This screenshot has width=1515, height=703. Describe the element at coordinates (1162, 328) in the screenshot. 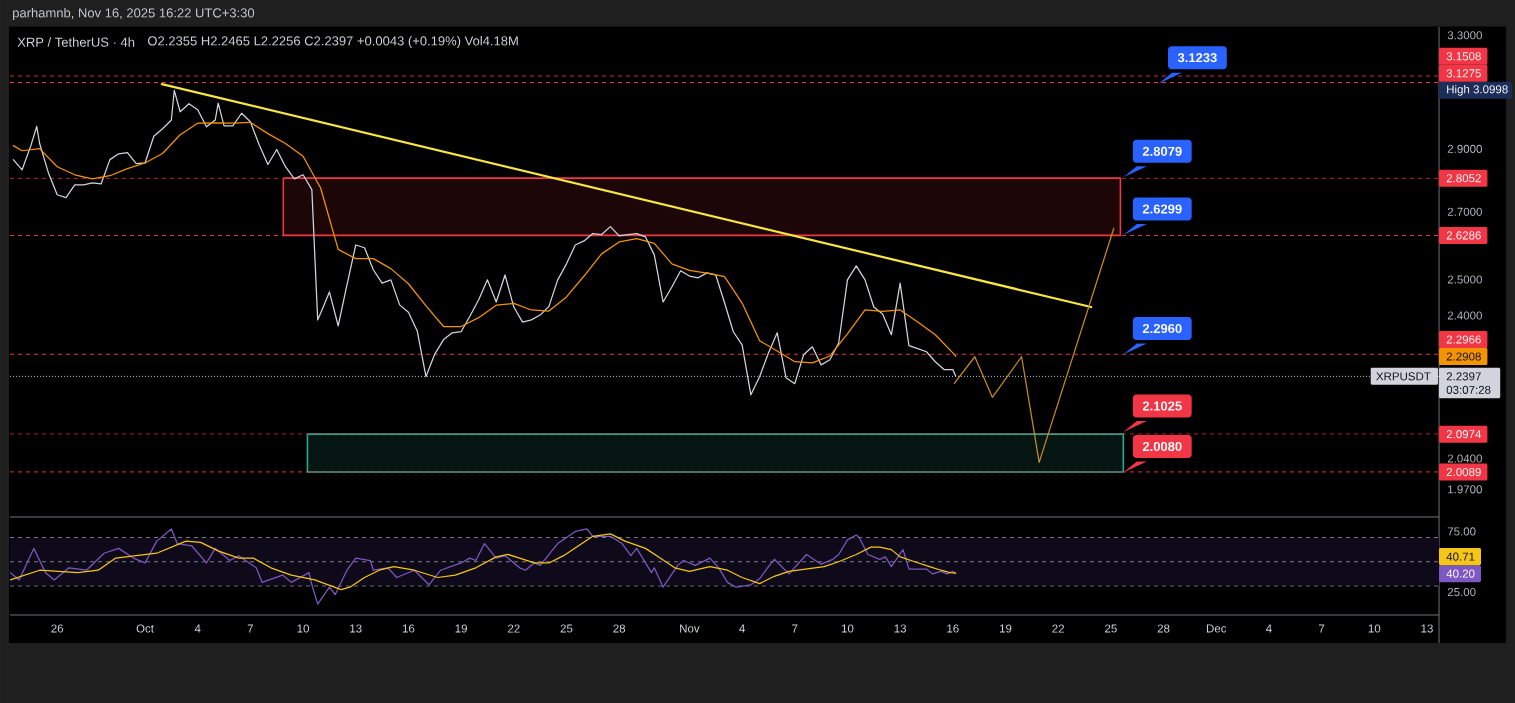

I see `annotation: 2.2960` at that location.